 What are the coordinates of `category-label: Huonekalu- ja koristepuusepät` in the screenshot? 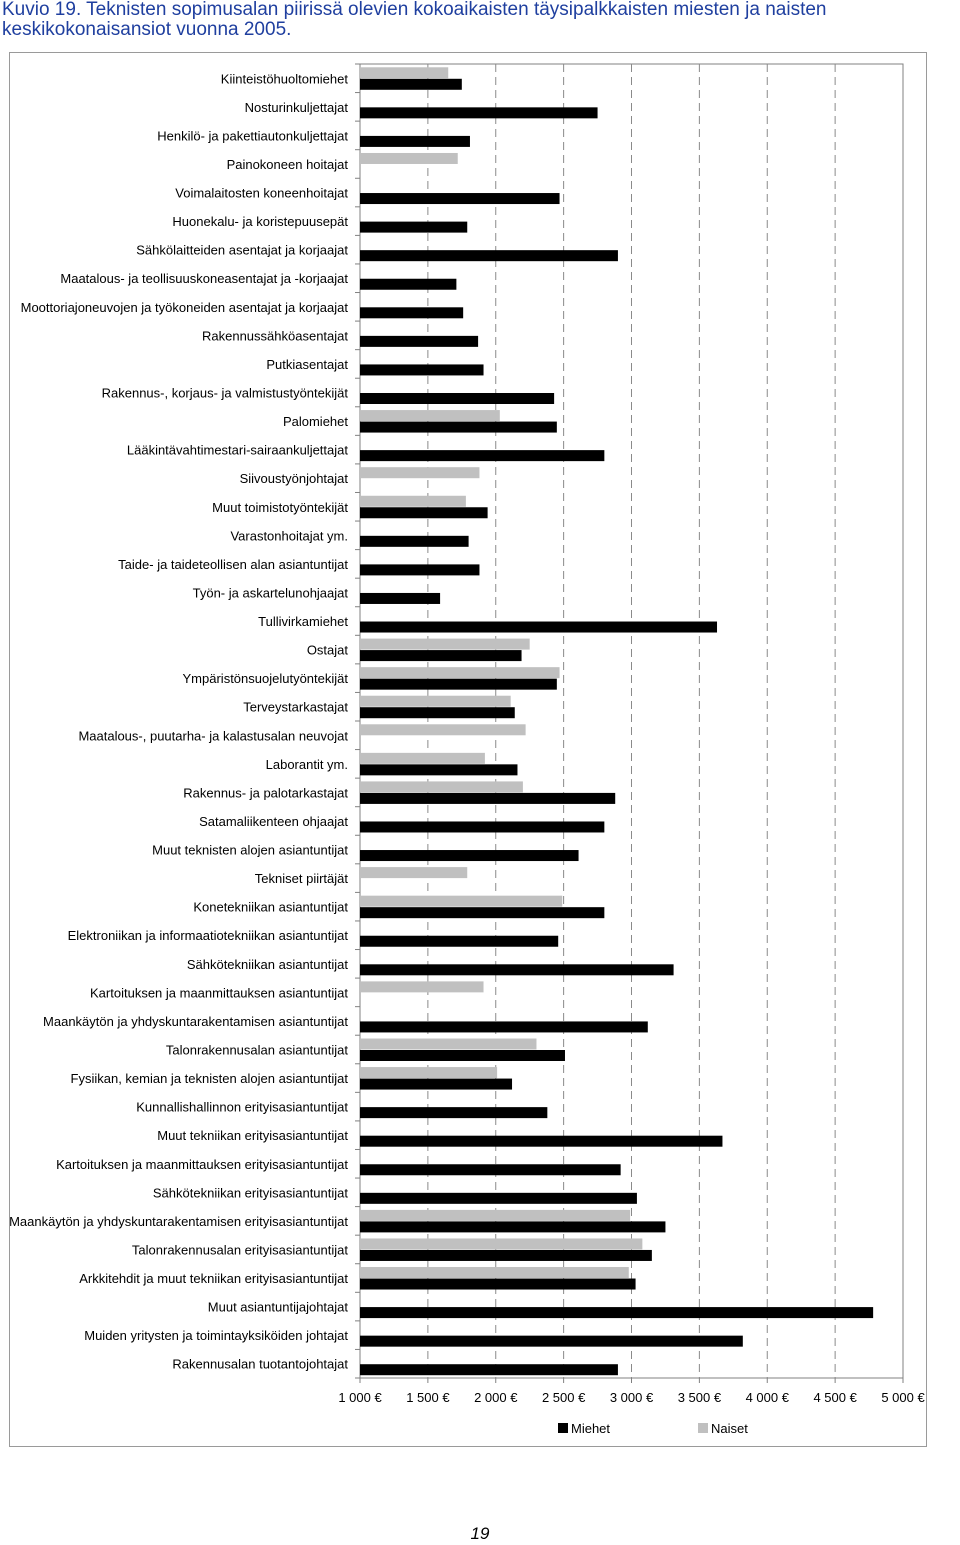 It's located at (260, 221).